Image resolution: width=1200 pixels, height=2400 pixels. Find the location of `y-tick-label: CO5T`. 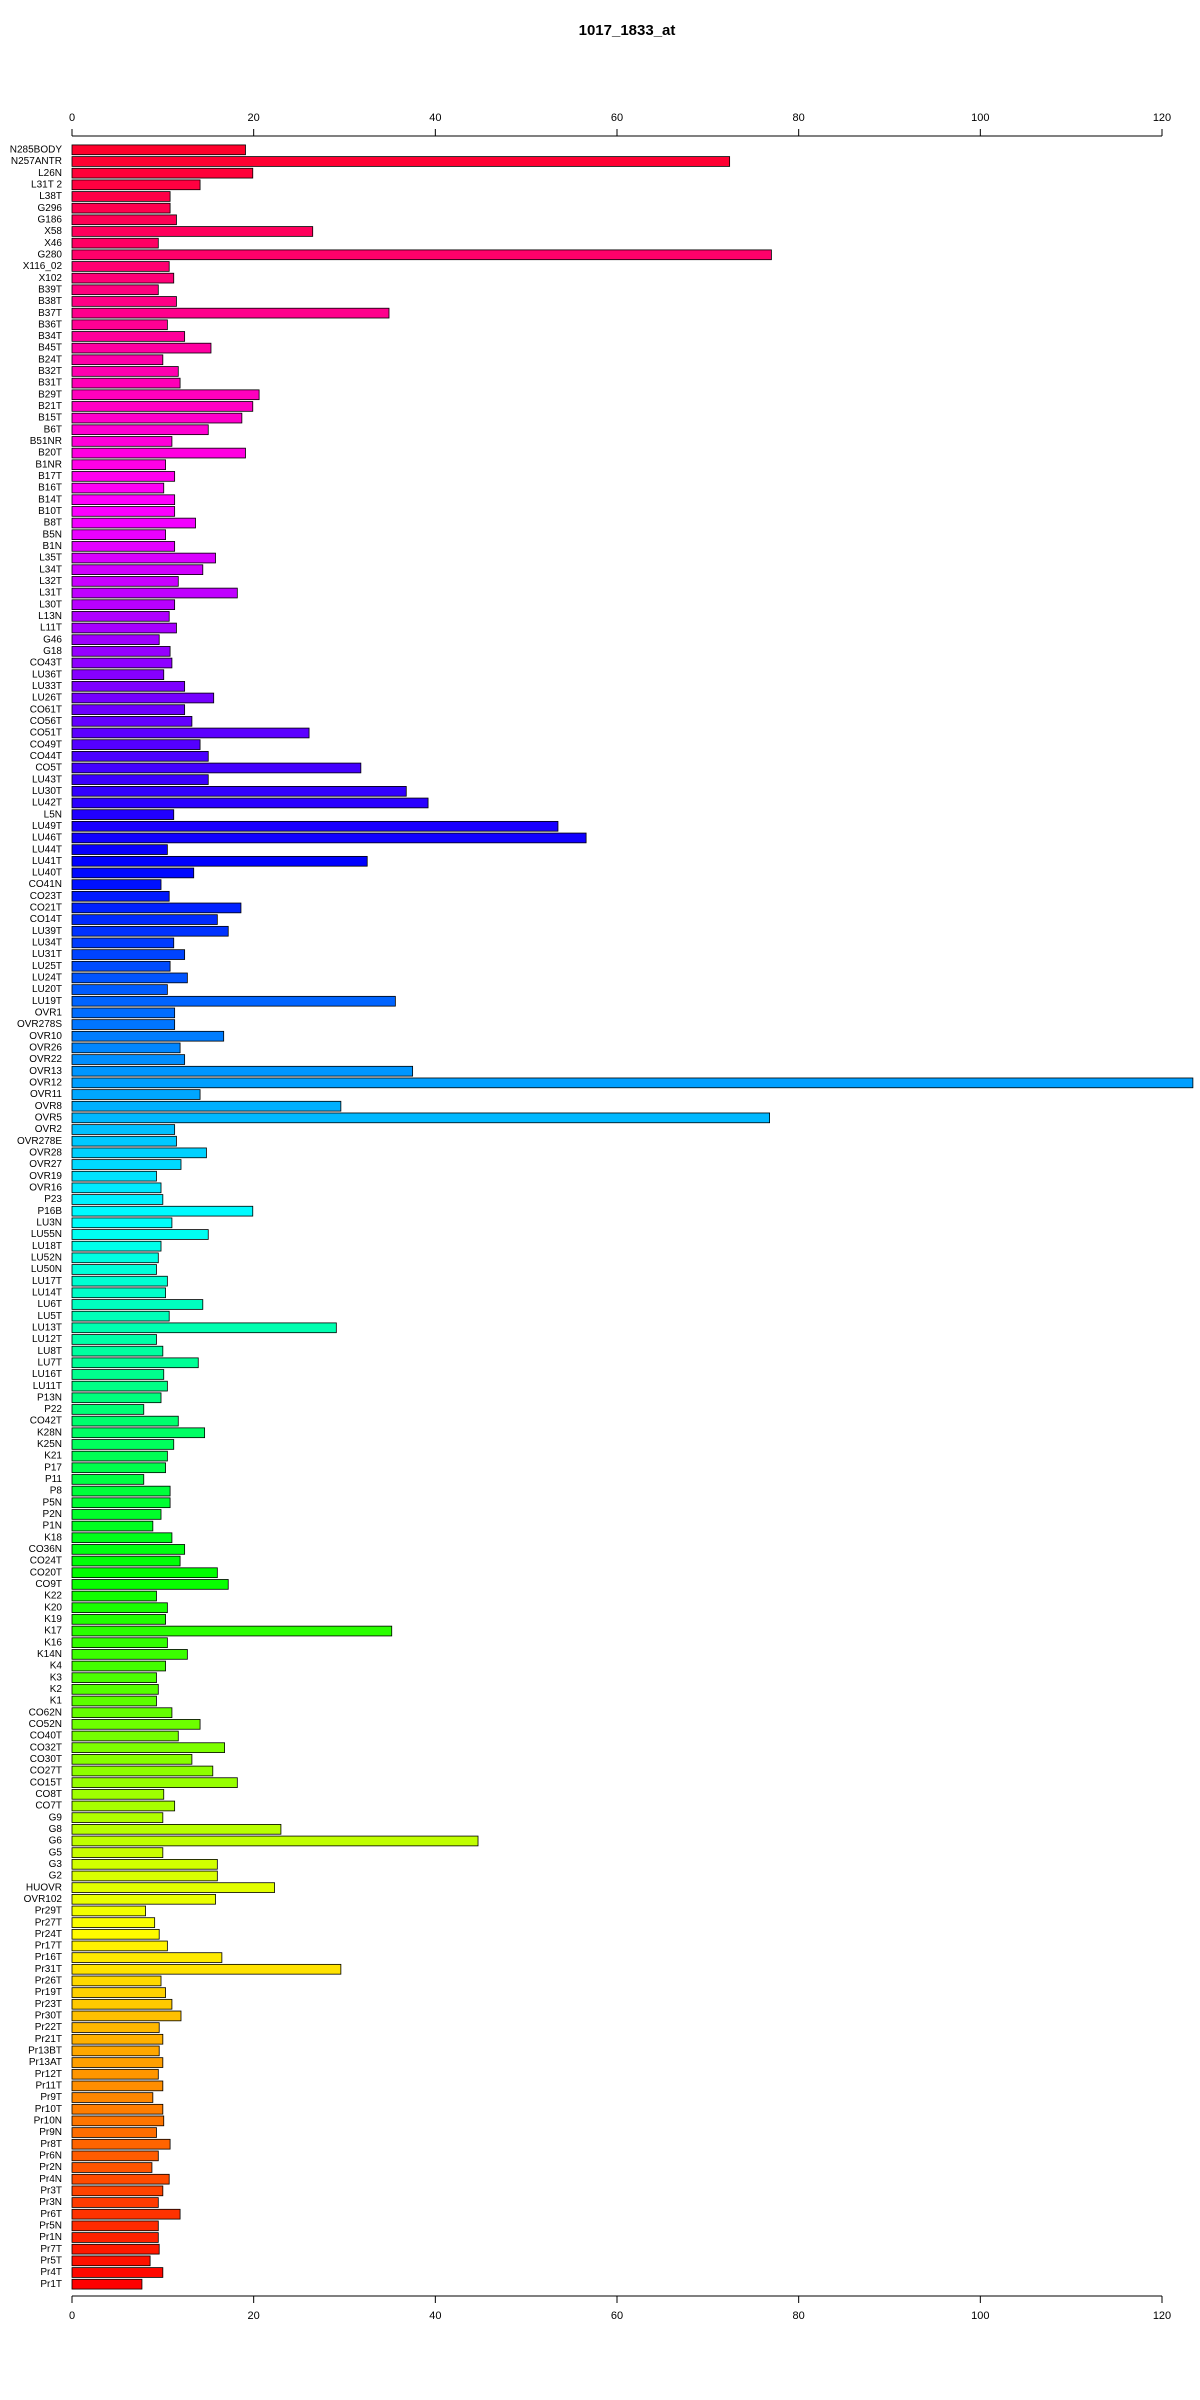

y-tick-label: CO5T is located at coordinates (48, 768).